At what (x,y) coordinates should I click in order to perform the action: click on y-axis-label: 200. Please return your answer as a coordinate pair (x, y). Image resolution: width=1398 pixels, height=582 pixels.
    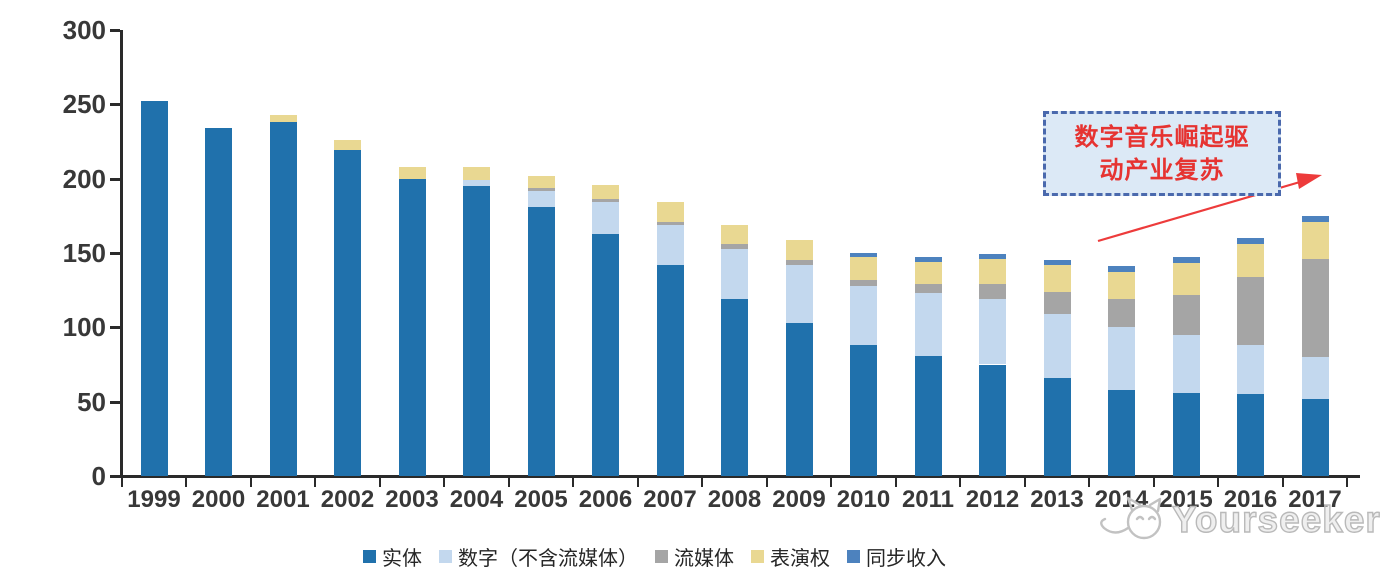
    Looking at the image, I should click on (84, 178).